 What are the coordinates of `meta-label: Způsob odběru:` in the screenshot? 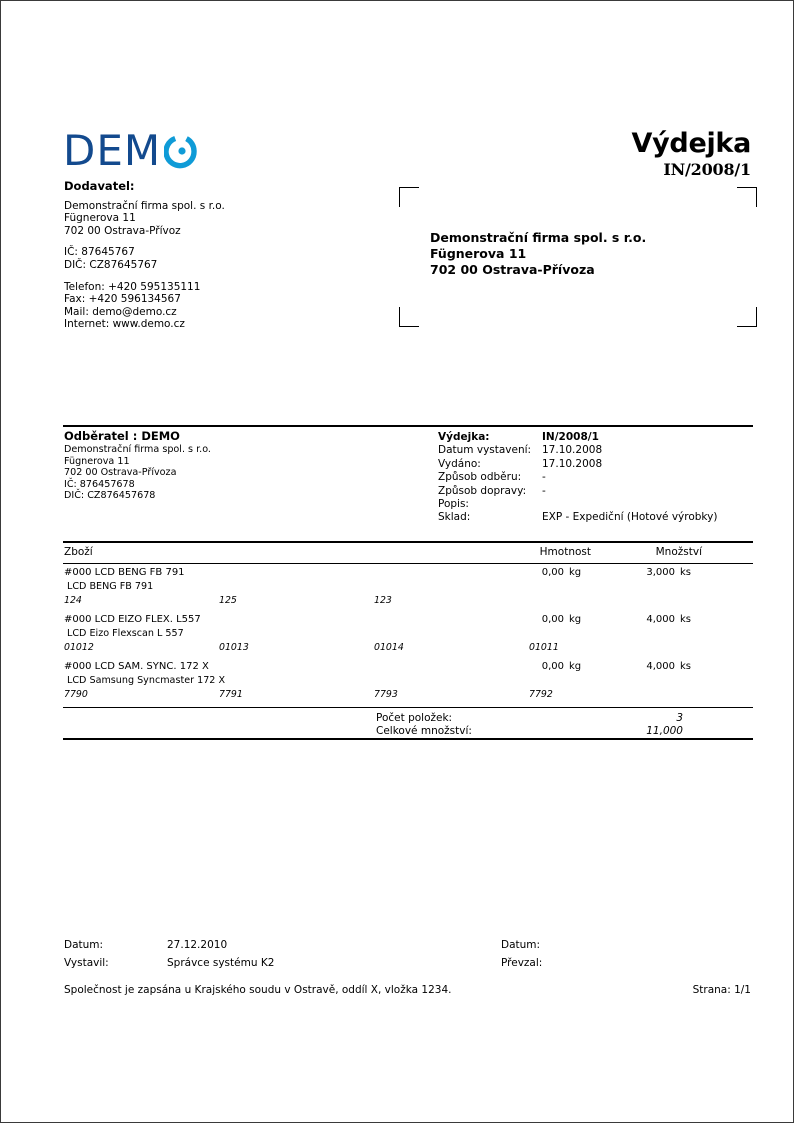 It's located at (480, 477).